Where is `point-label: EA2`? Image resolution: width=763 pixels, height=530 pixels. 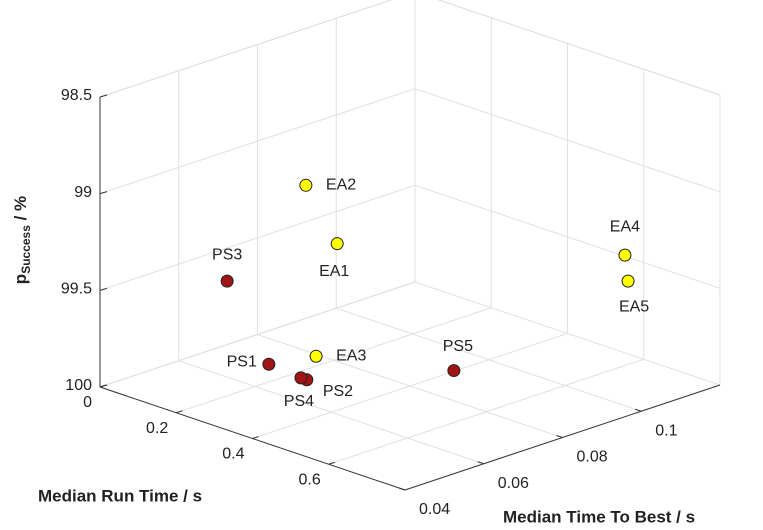 point-label: EA2 is located at coordinates (341, 185).